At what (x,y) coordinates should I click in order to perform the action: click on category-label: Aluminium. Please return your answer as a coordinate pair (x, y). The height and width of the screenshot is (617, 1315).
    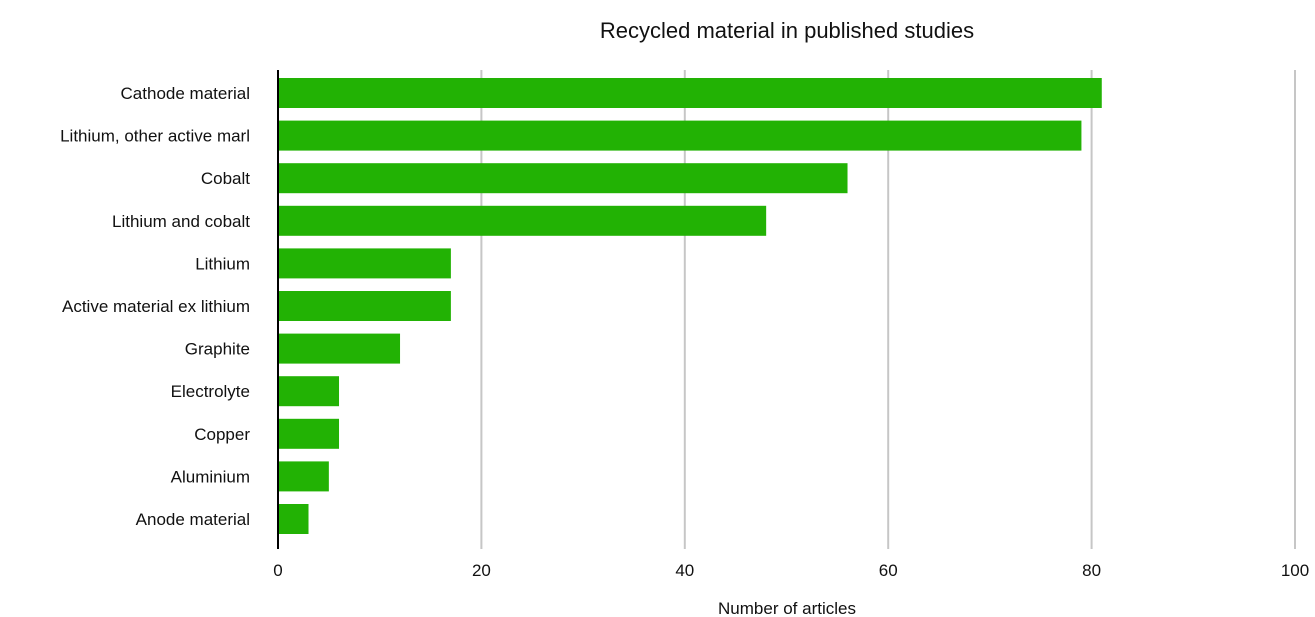
    Looking at the image, I should click on (210, 476).